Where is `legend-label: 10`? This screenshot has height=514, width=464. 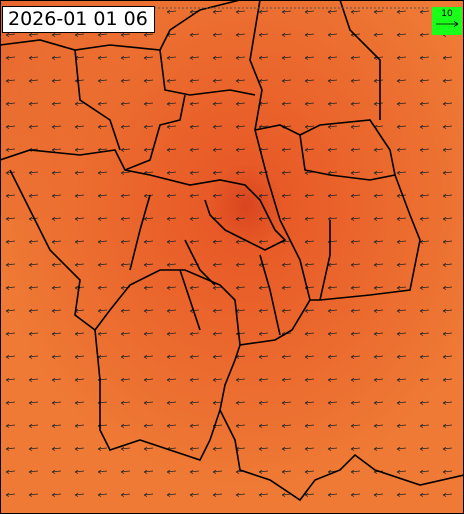
legend-label: 10 is located at coordinates (447, 14).